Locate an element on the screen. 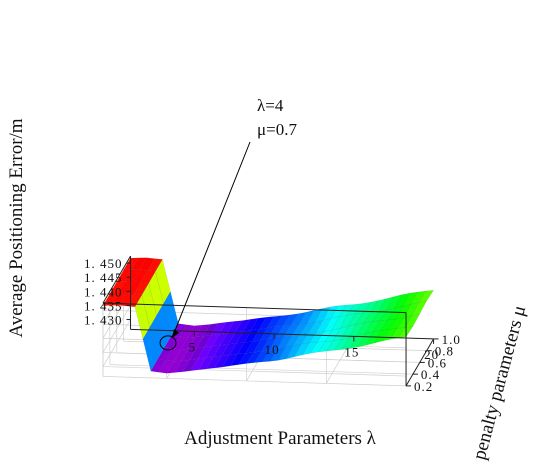 This screenshot has height=472, width=550. x-tick-label: 5 is located at coordinates (193, 346).